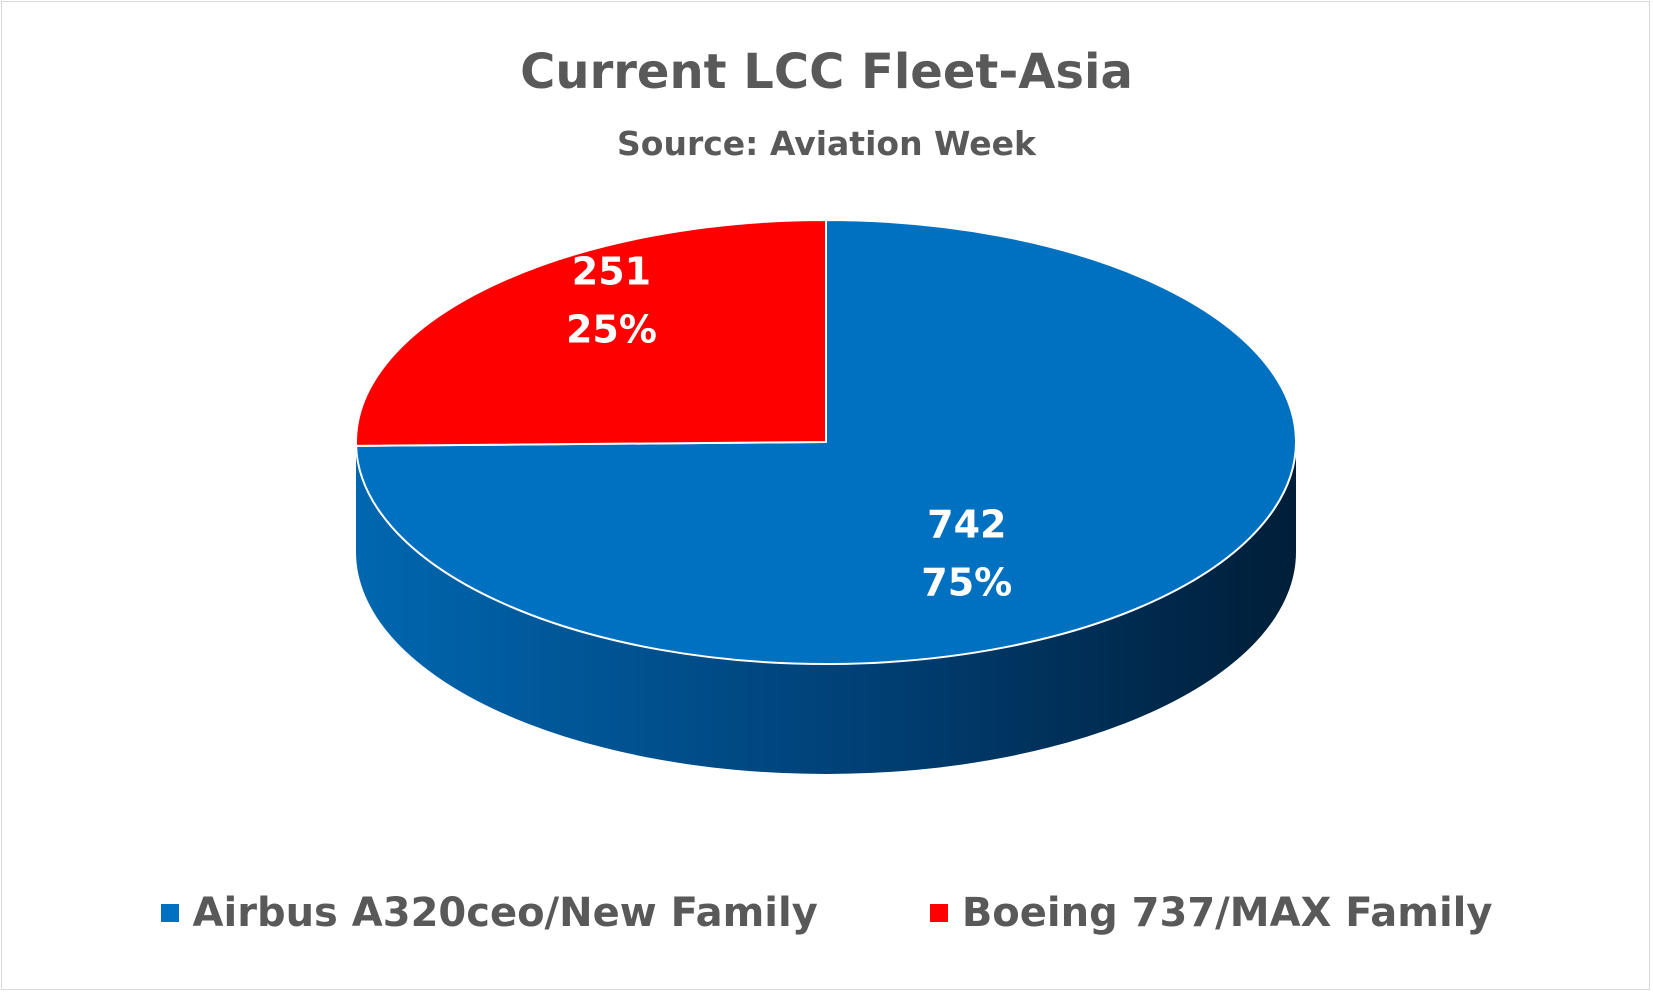  I want to click on legend-swatch-boeing, so click(938, 913).